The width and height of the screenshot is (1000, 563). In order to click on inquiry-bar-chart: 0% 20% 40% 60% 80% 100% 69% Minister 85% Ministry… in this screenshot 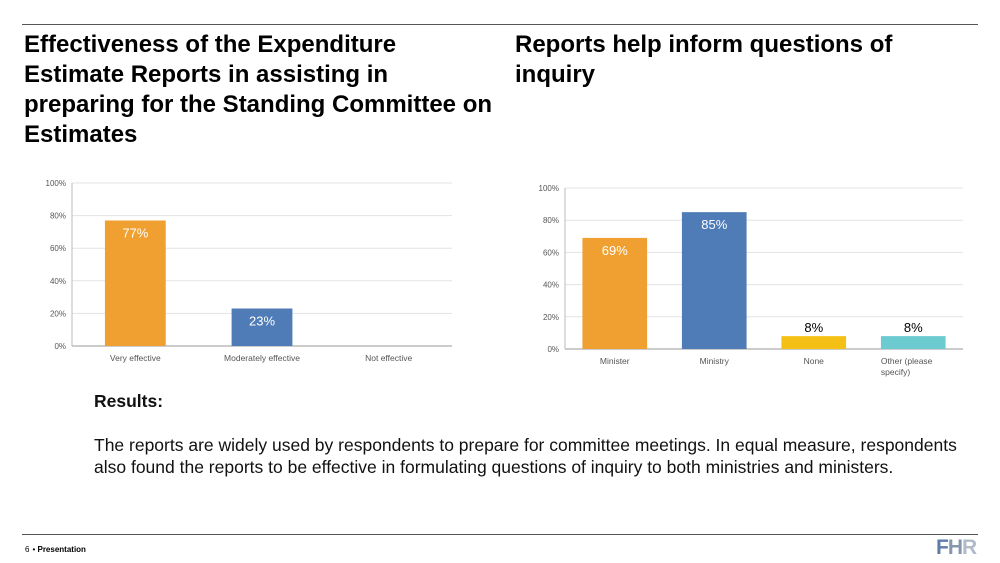, I will do `click(751, 280)`.